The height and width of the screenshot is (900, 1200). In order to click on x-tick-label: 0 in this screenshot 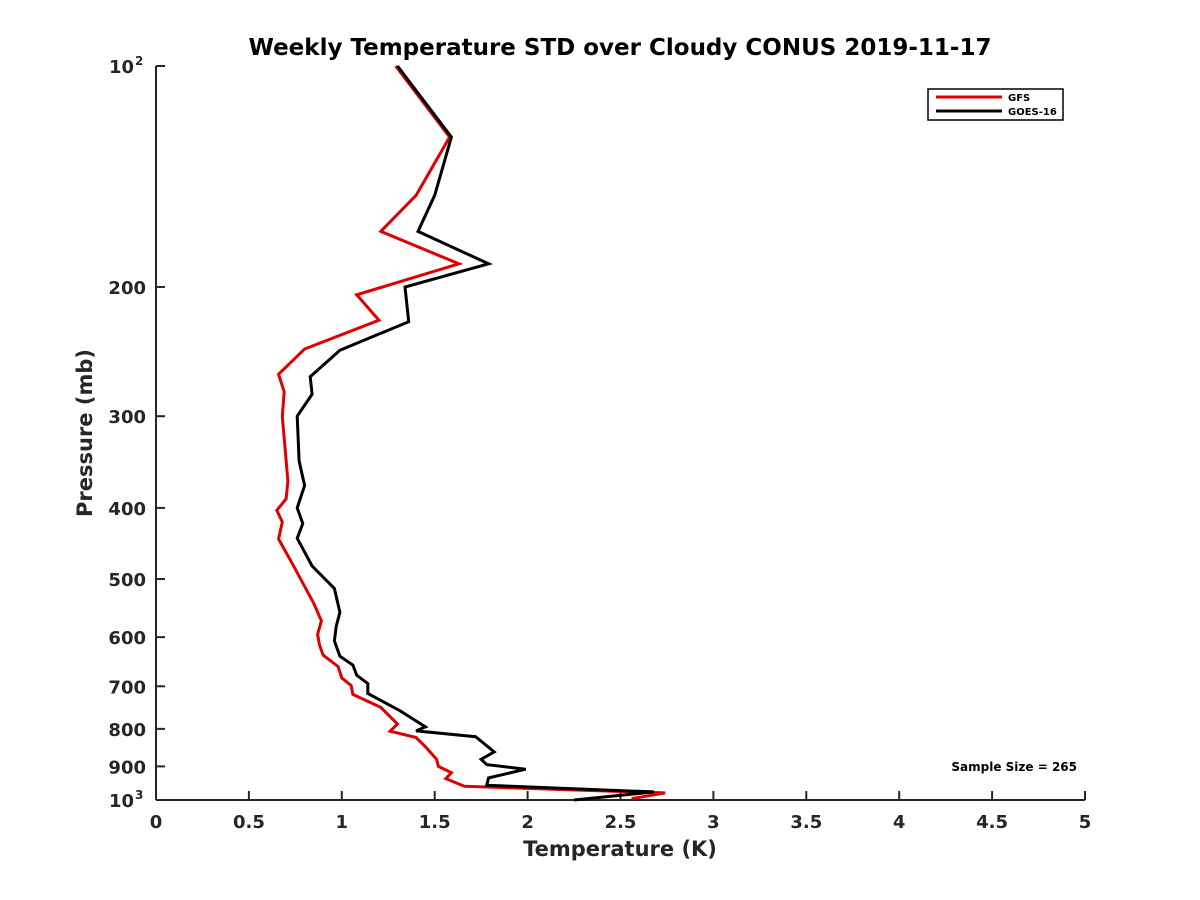, I will do `click(156, 822)`.